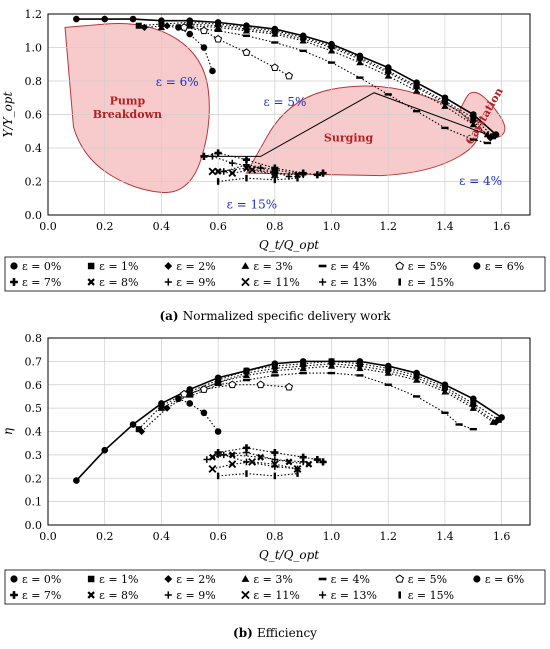 Image resolution: width=550 pixels, height=649 pixels. What do you see at coordinates (34, 81) in the screenshot?
I see `y-tick-label: 0.8` at bounding box center [34, 81].